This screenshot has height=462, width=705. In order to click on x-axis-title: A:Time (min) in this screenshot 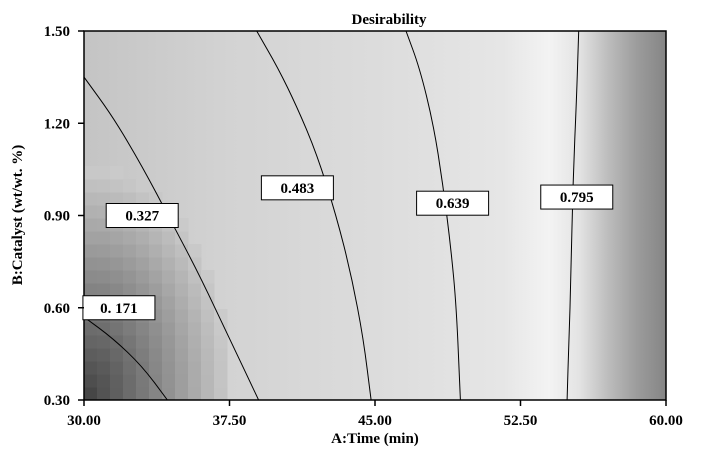, I will do `click(375, 439)`.